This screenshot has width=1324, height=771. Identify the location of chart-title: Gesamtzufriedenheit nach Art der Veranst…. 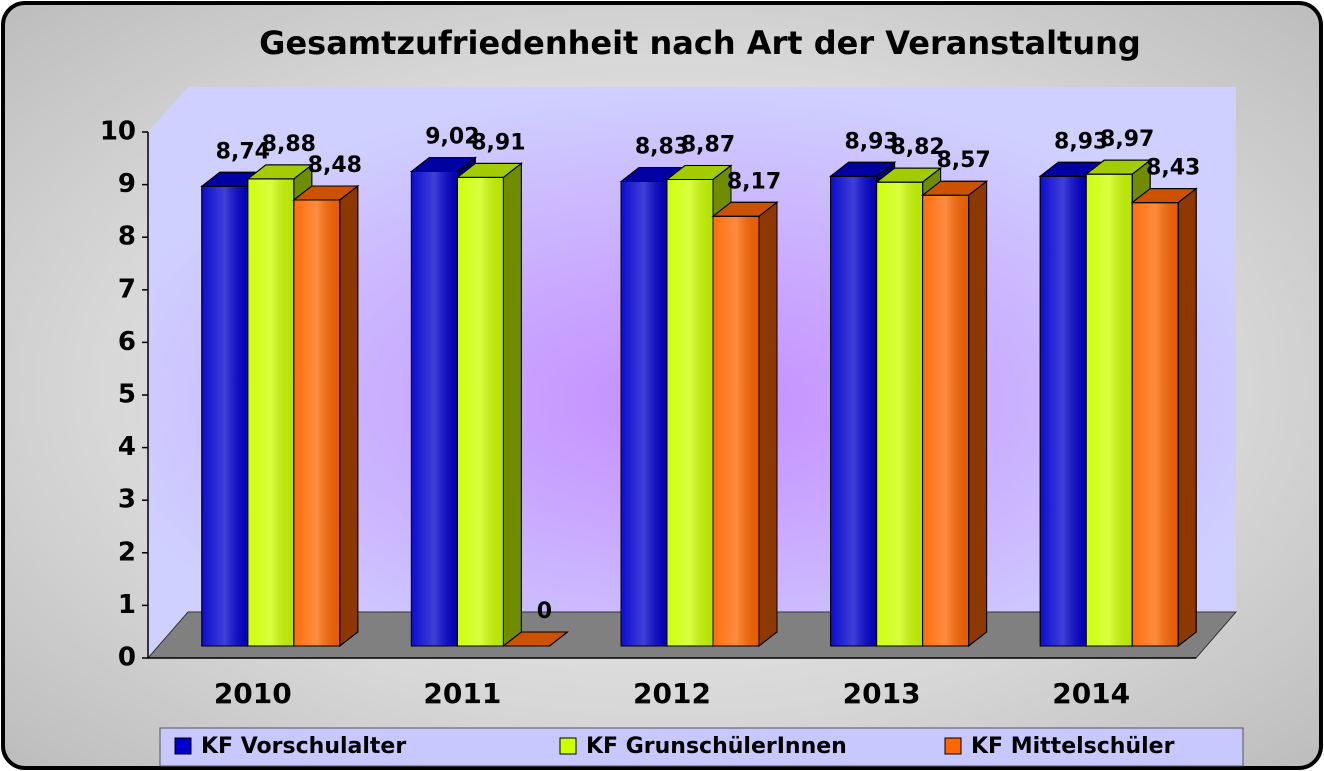
(700, 43).